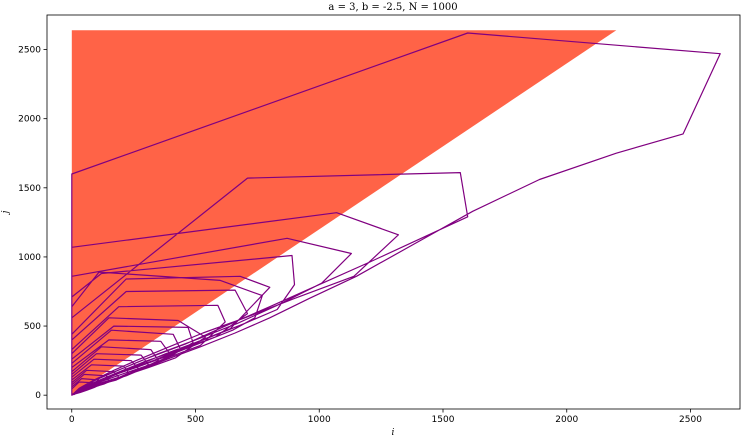 The image size is (743, 438). Describe the element at coordinates (690, 420) in the screenshot. I see `x-tick-label: 2500` at that location.